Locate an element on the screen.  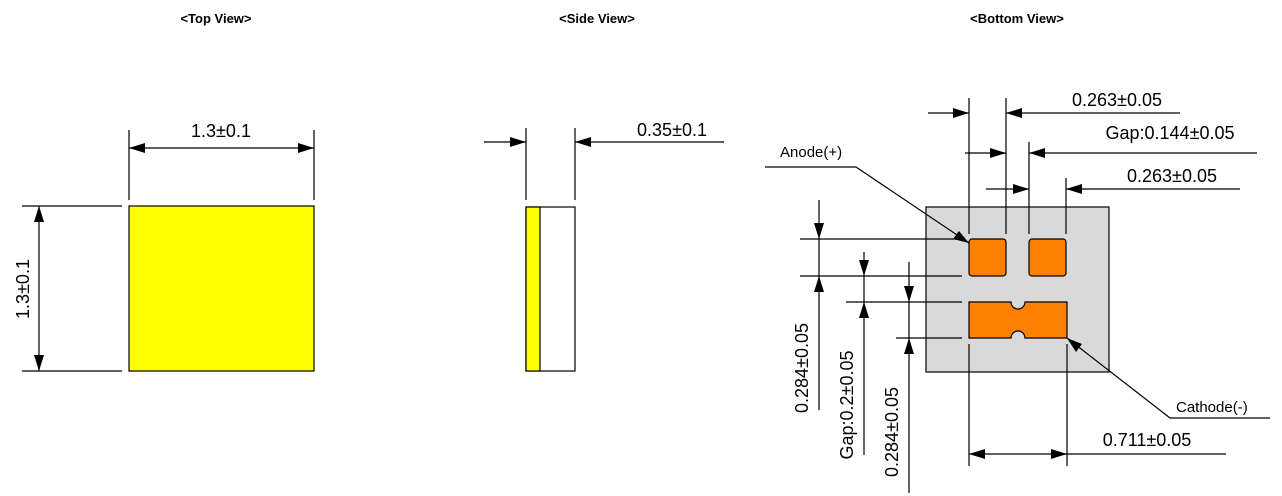
anode-label: Anode(+) is located at coordinates (811, 152).